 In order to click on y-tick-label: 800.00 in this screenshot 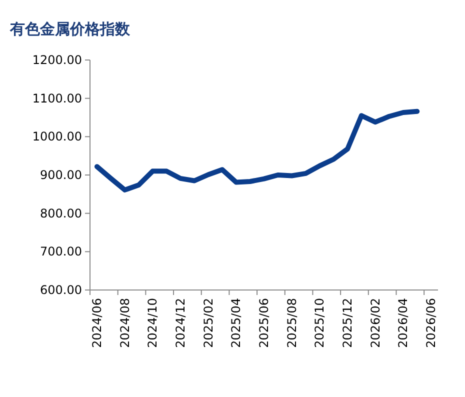, I will do `click(61, 213)`.